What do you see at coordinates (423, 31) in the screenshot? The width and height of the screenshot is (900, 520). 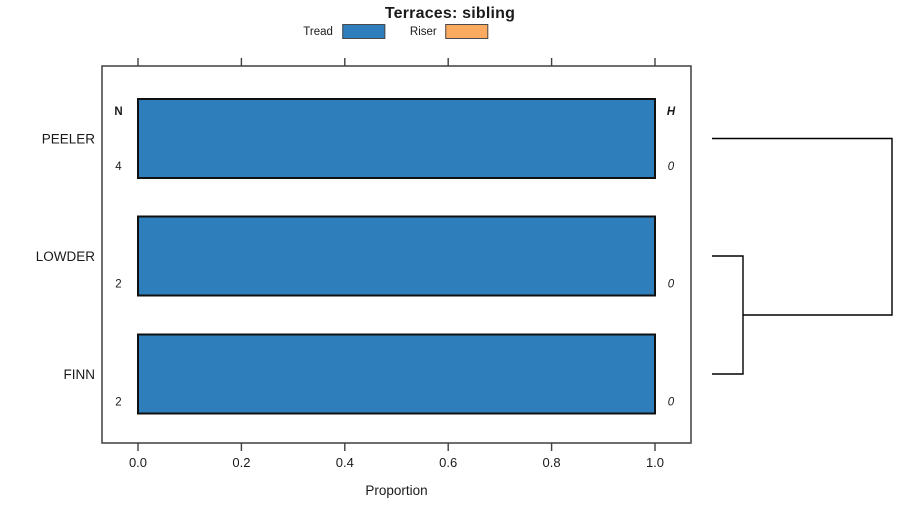 I see `legend-label-riser: Riser` at bounding box center [423, 31].